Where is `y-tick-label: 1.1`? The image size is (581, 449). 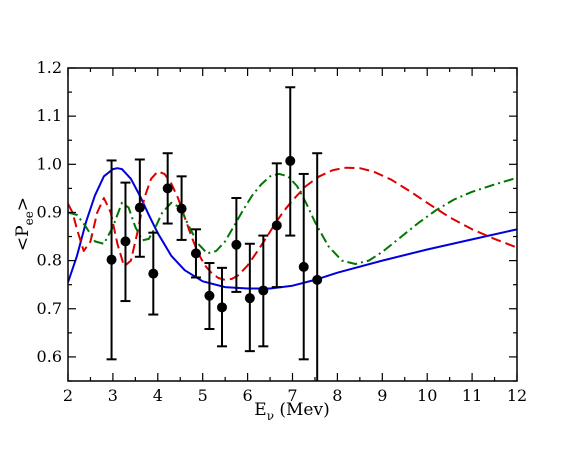 y-tick-label: 1.1 is located at coordinates (49, 115).